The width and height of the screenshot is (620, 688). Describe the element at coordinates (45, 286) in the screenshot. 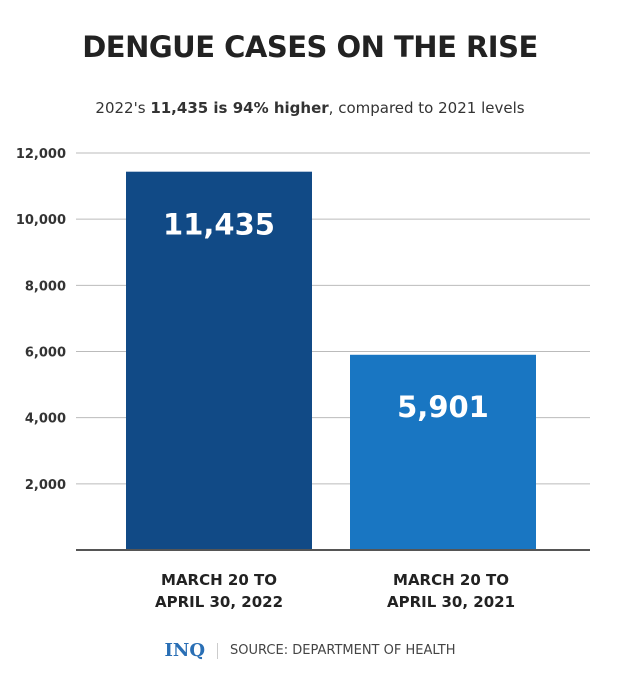

I see `y-tick-label: 8,000` at that location.